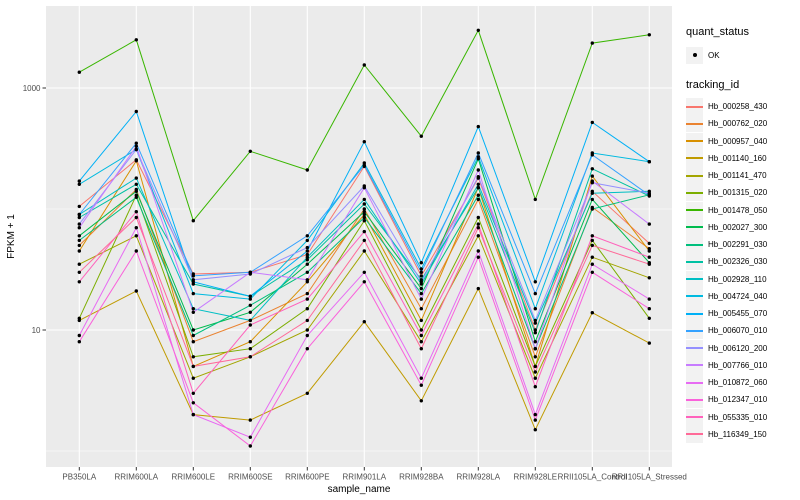 Image resolution: width=800 pixels, height=500 pixels. What do you see at coordinates (737, 158) in the screenshot?
I see `legend-entry-label: Hb_001140_160` at bounding box center [737, 158].